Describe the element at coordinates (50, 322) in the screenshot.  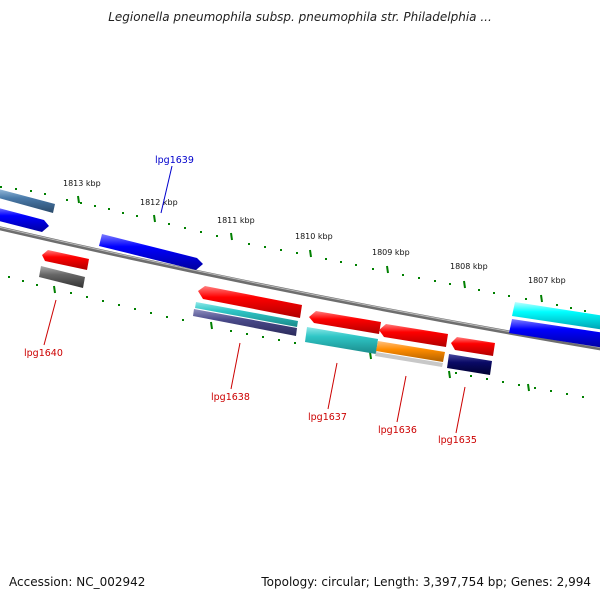
I see `lpg1640-connector` at that location.